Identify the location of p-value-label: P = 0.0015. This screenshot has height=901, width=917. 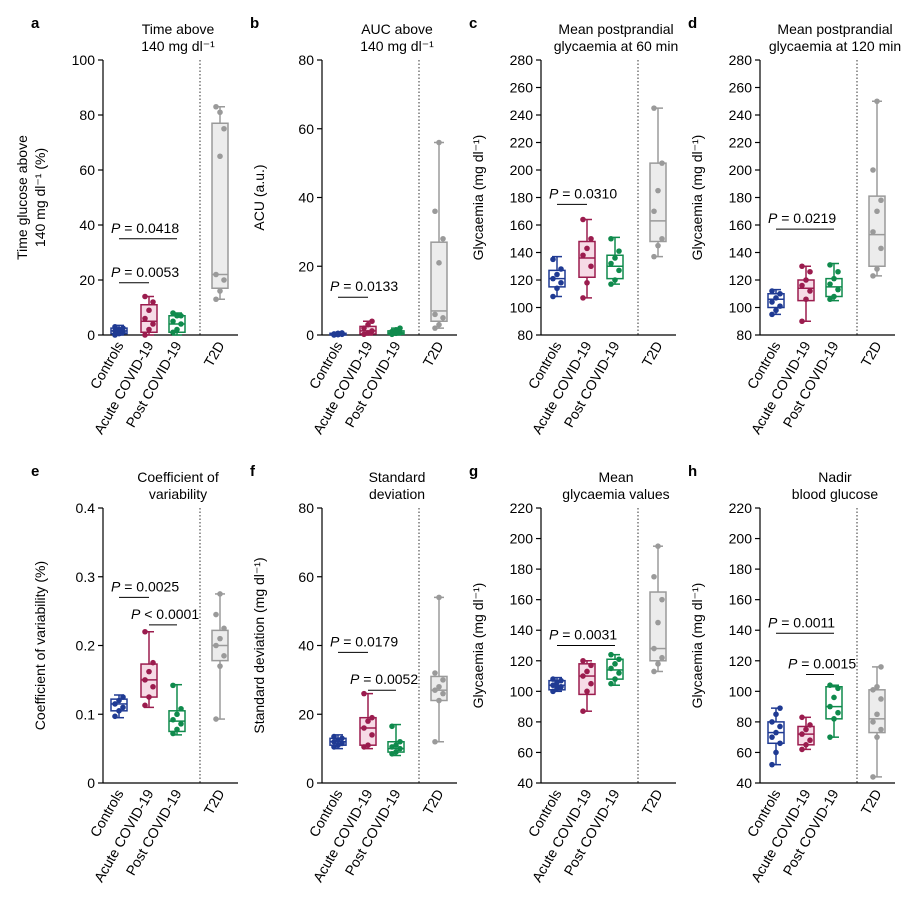
(822, 664).